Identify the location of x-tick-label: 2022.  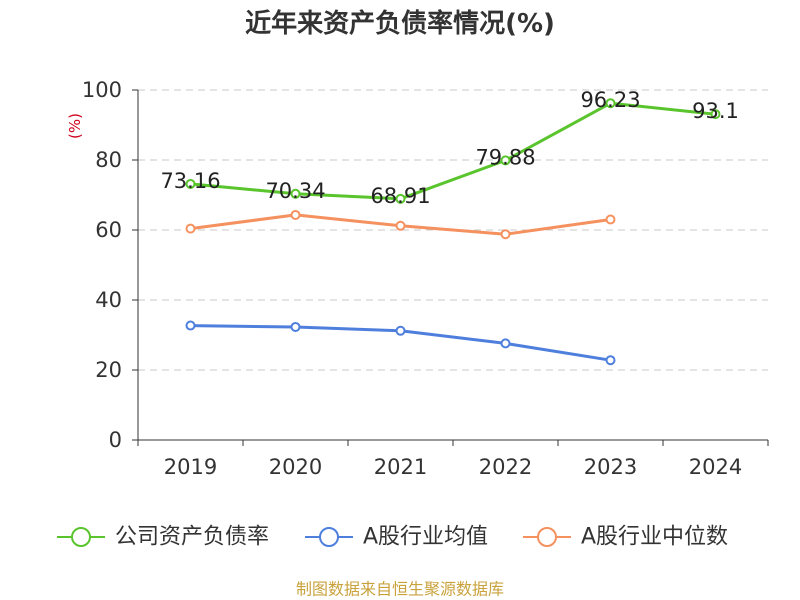
(505, 467).